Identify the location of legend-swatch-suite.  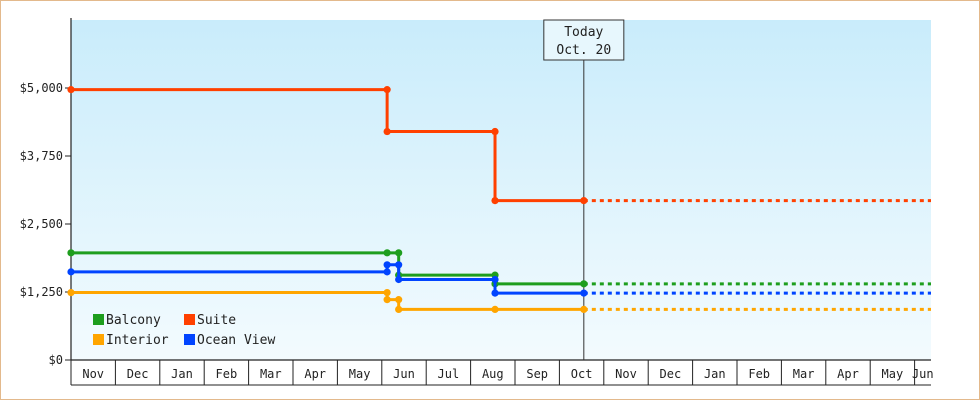
(189, 319).